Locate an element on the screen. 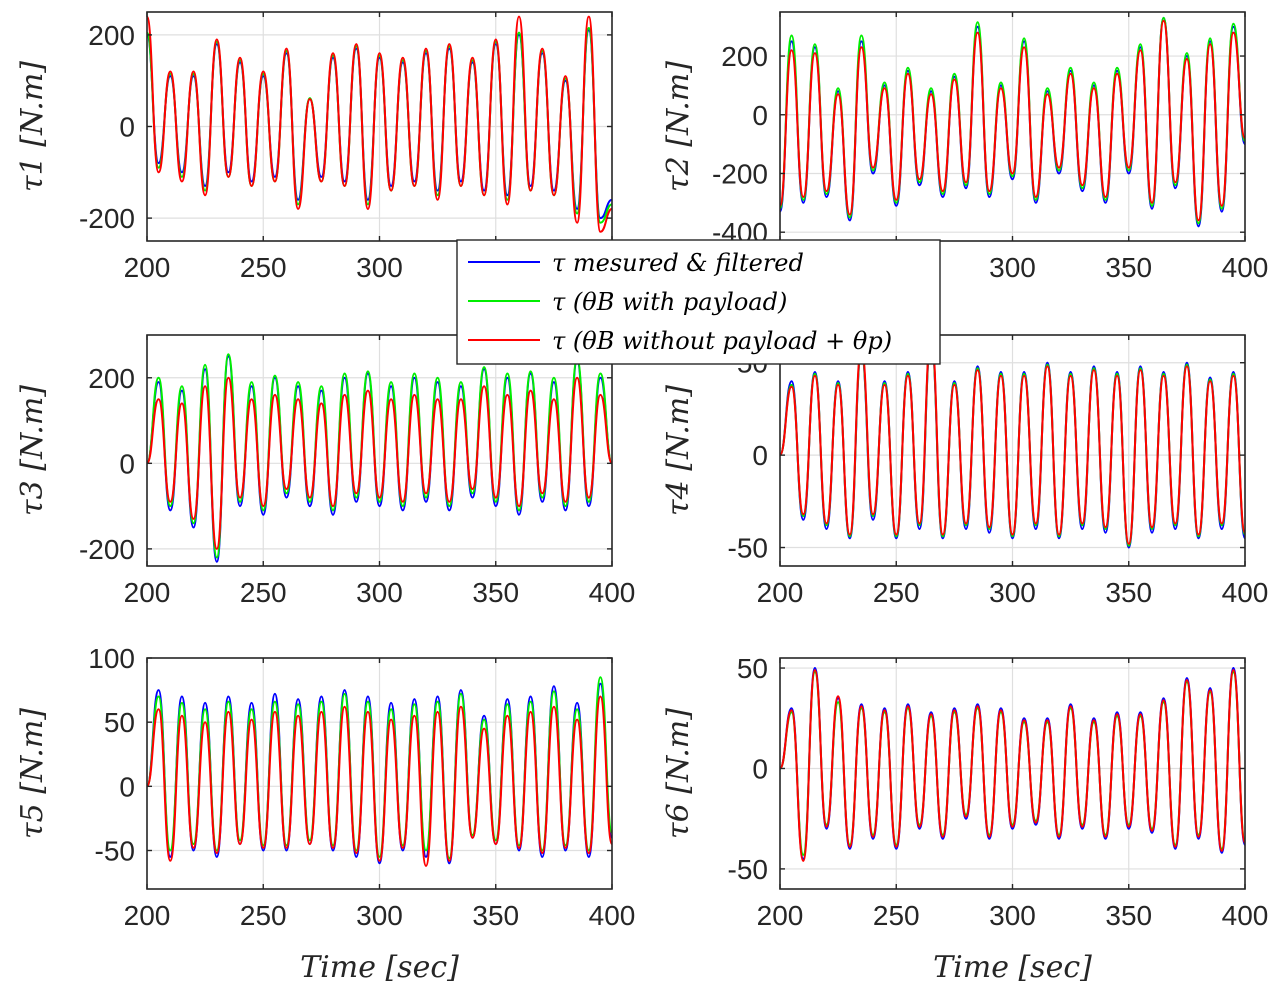 The image size is (1285, 994). y-axis-label: τ5 [N.m] is located at coordinates (32, 773).